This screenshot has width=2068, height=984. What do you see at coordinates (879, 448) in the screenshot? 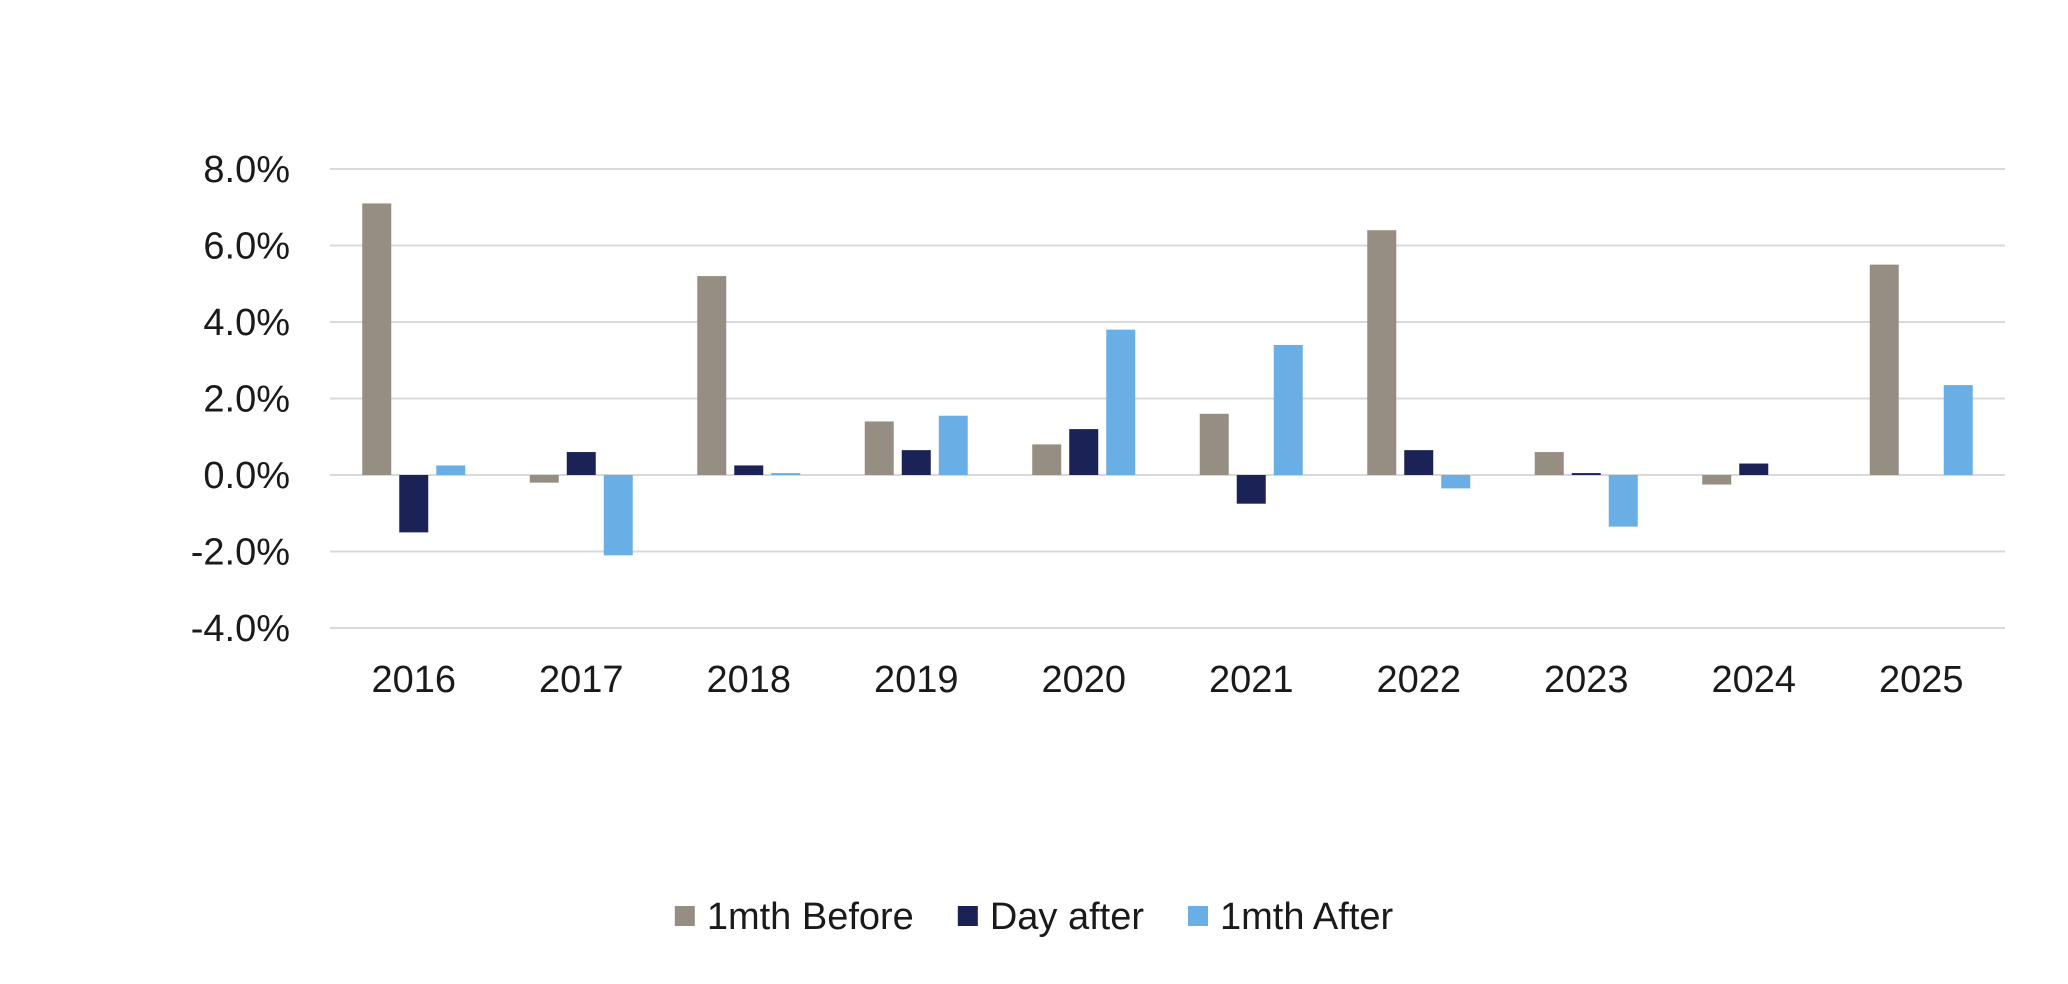
I see `bar-1mth-before-2019` at bounding box center [879, 448].